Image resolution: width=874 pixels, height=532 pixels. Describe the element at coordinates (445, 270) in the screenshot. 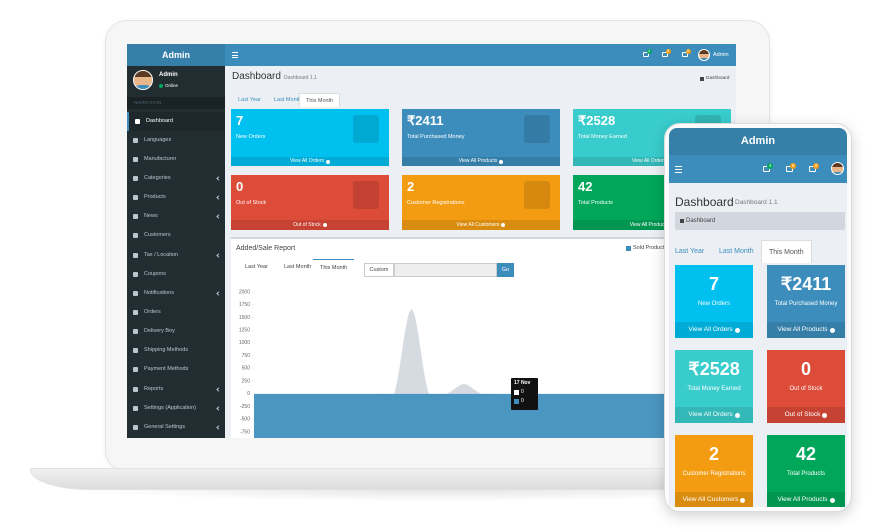

I see `date-input` at that location.